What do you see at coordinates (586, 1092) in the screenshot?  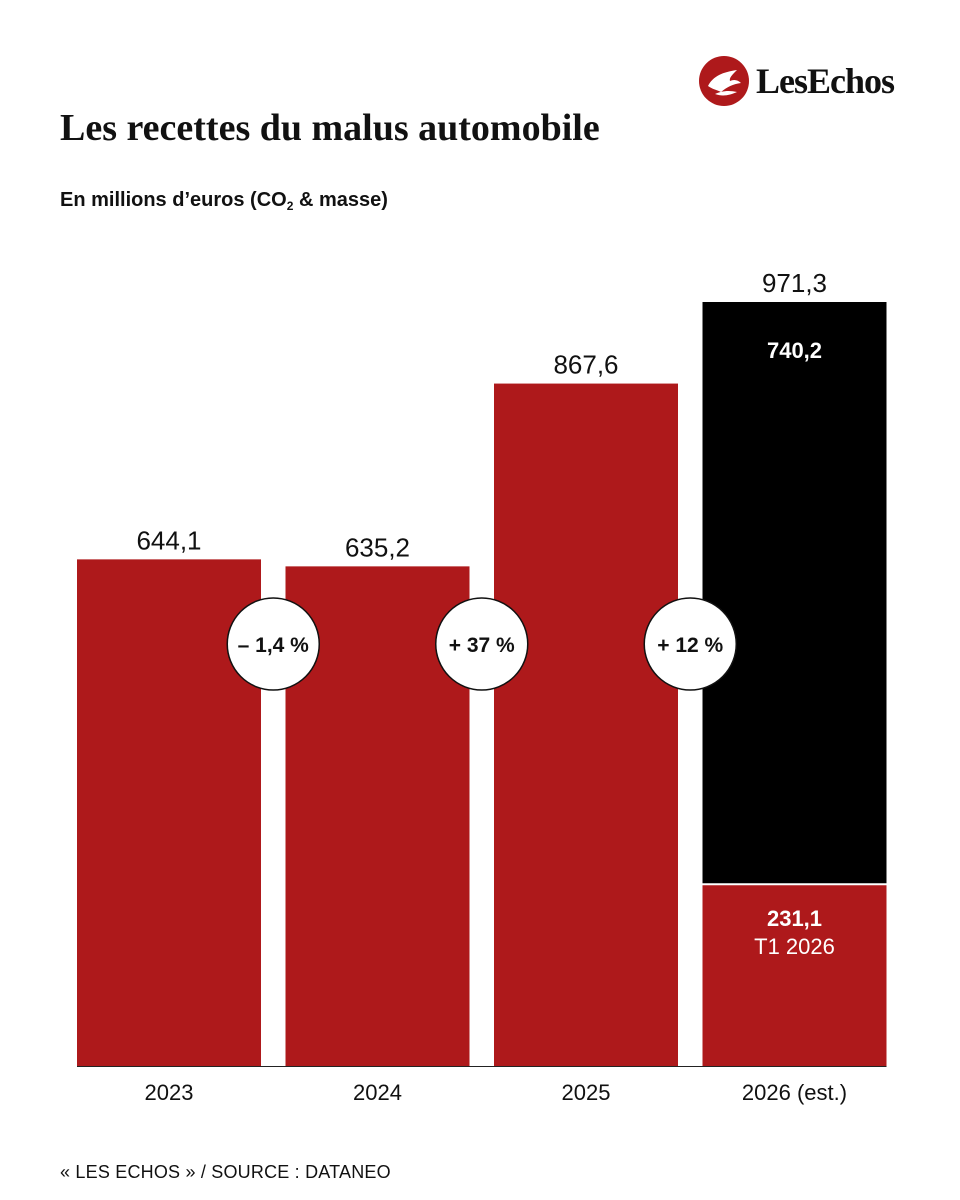 I see `category-label-2025: 2025` at bounding box center [586, 1092].